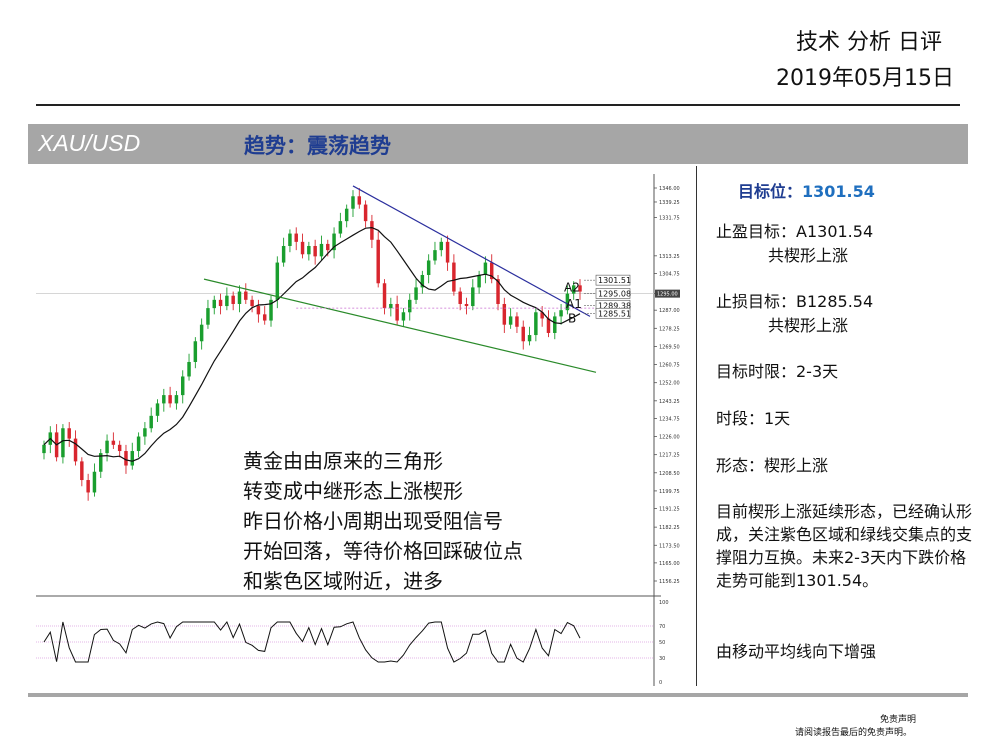 The width and height of the screenshot is (1000, 746). I want to click on price-tick-label: 1243.25, so click(669, 402).